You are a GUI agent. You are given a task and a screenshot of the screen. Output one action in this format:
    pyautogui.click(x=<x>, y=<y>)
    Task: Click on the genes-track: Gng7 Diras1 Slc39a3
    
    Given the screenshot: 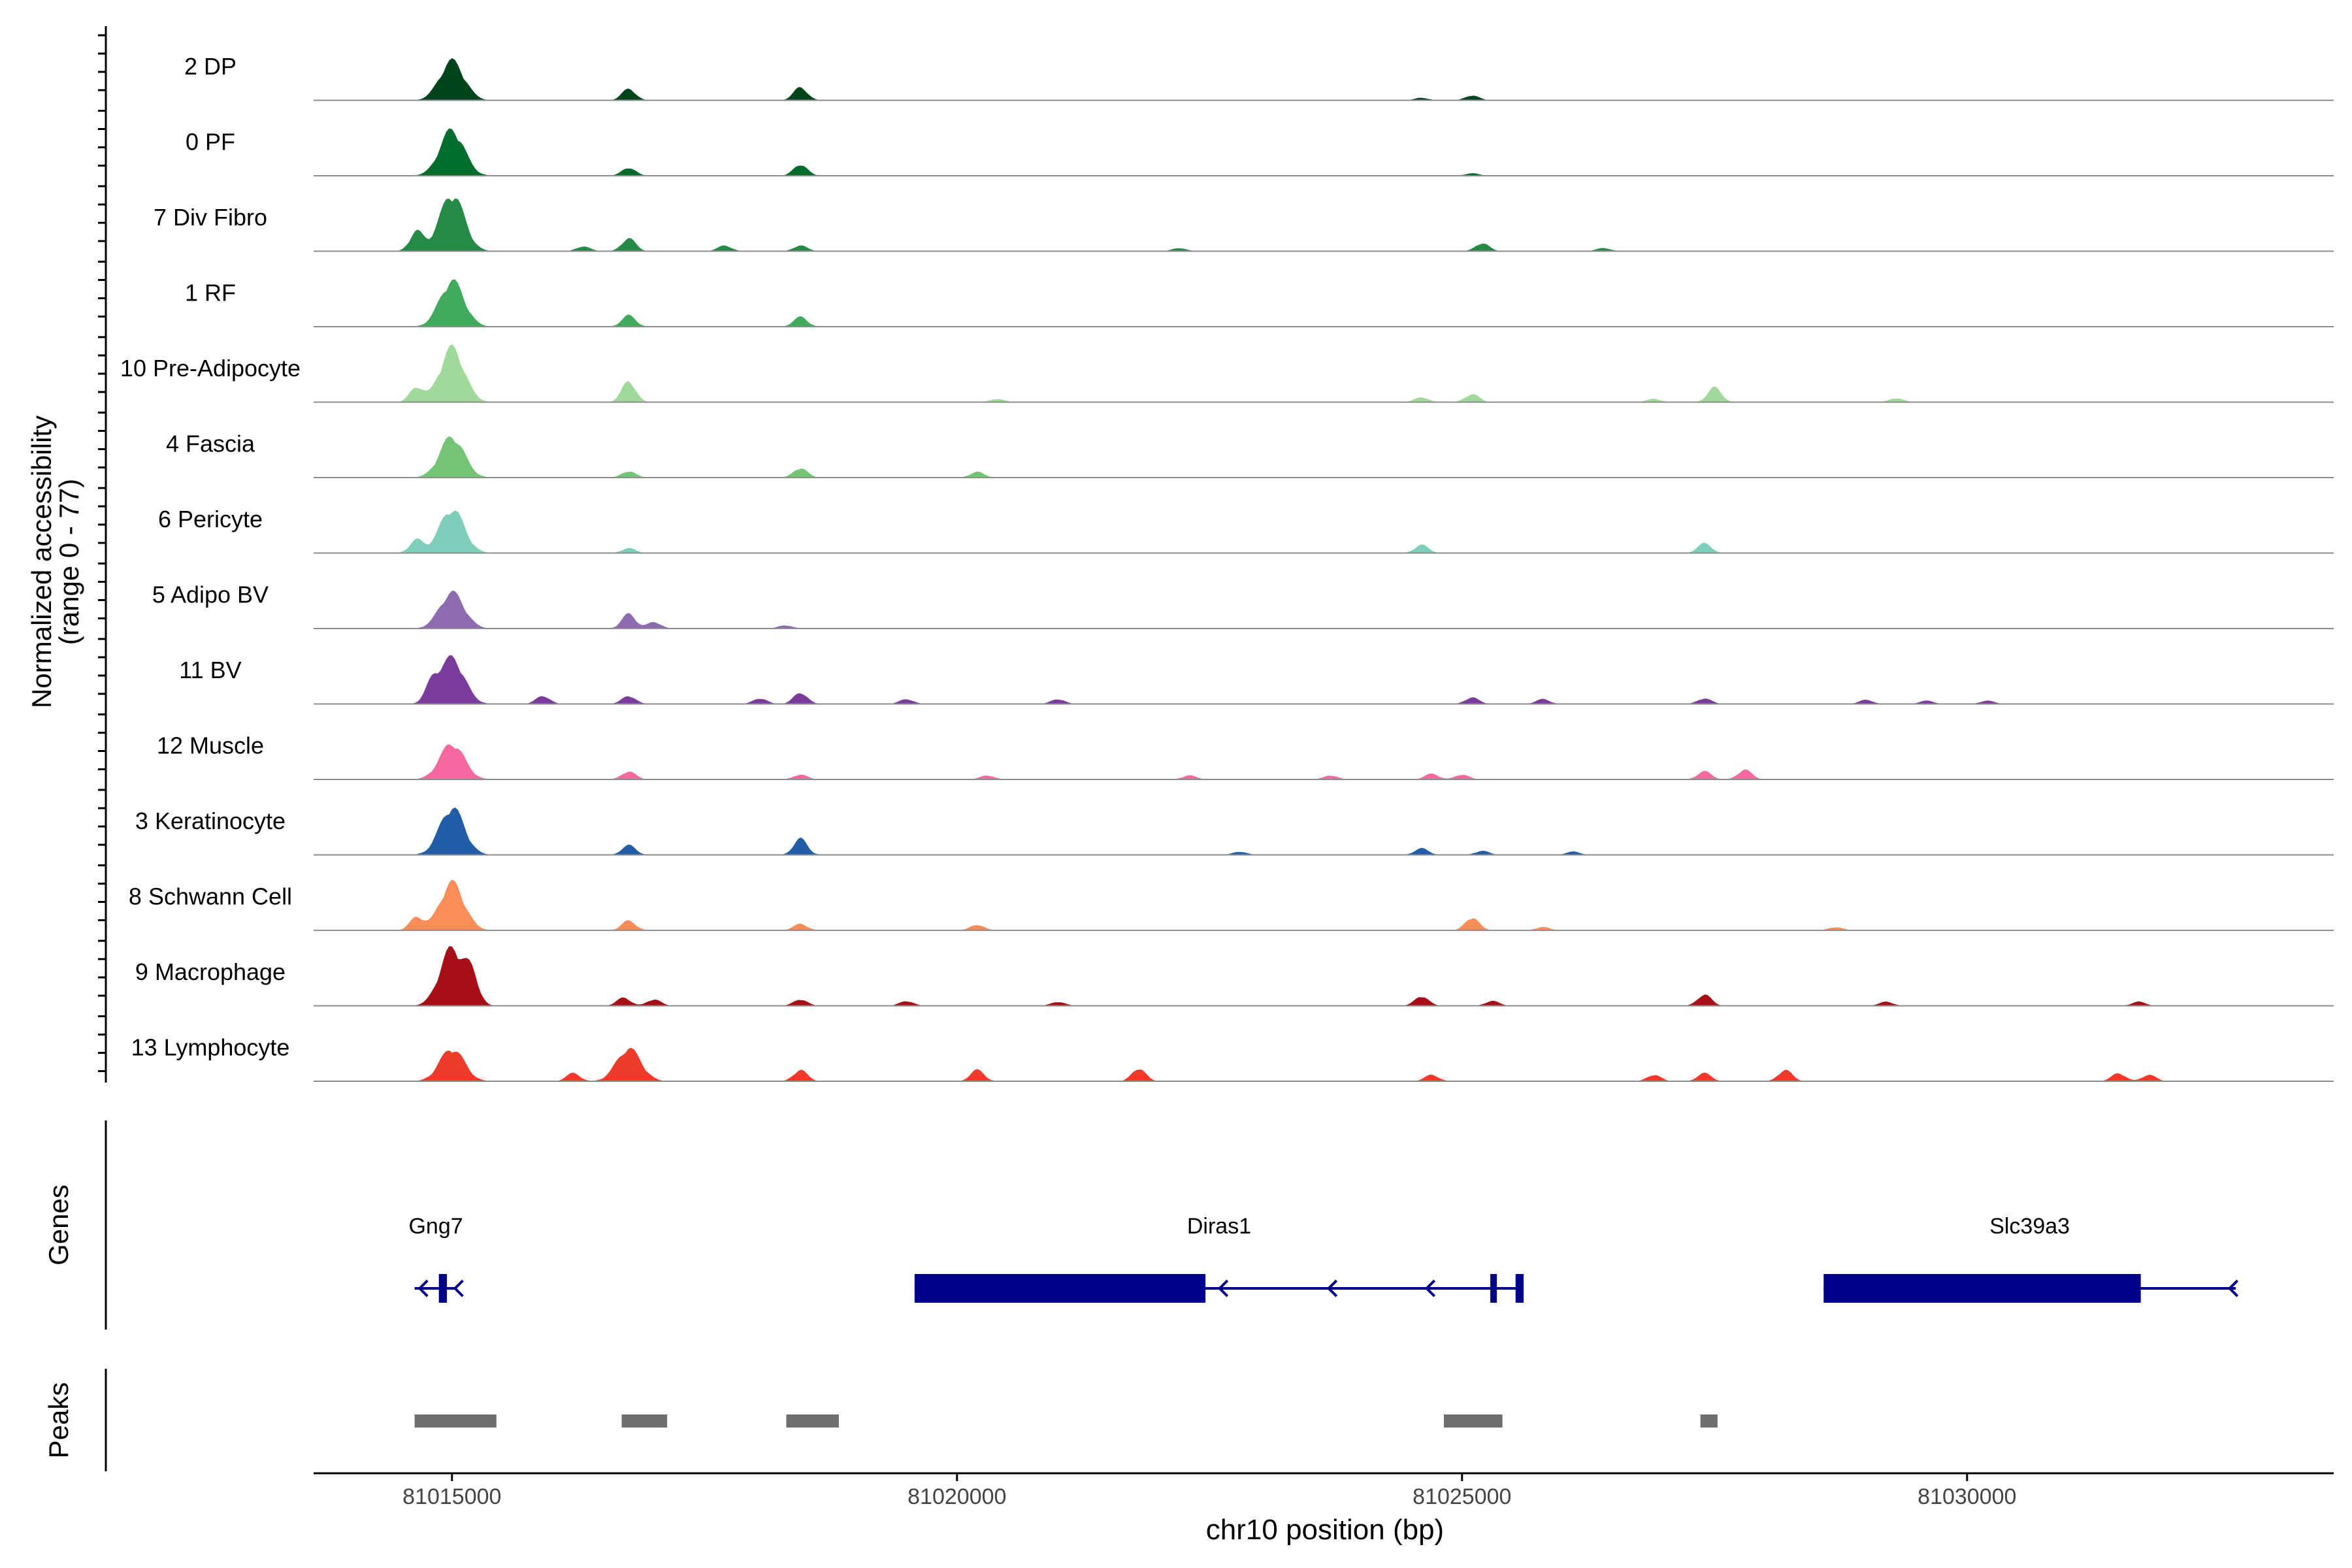 What is the action you would take?
    pyautogui.click(x=1172, y=1225)
    